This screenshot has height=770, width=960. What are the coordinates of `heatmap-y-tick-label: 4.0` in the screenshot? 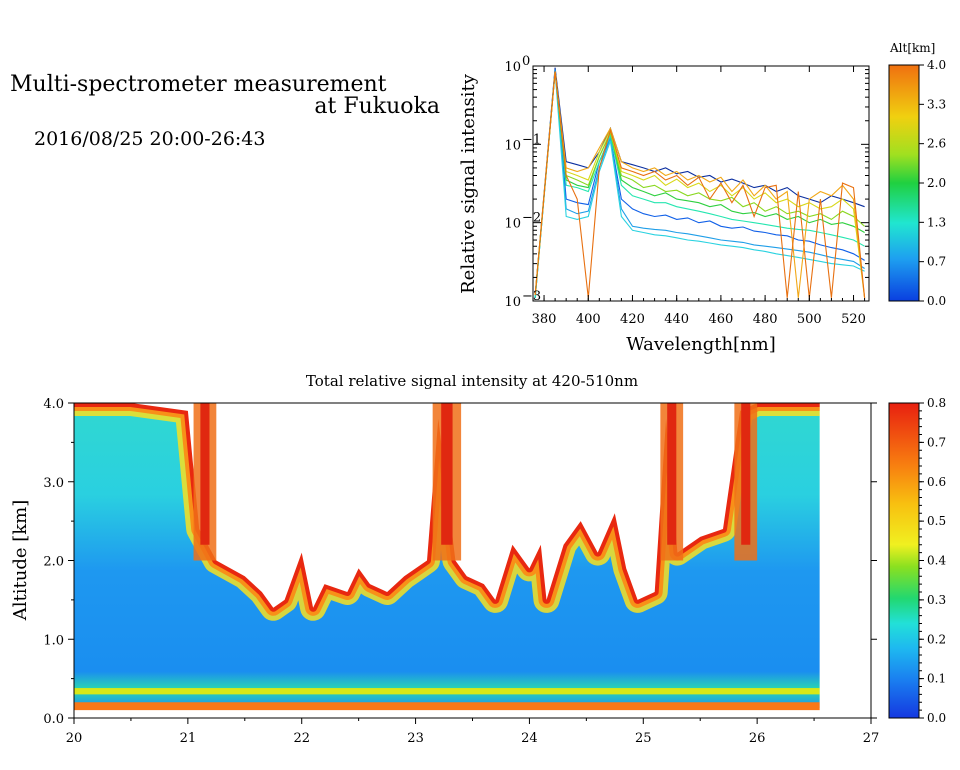 It's located at (53, 404).